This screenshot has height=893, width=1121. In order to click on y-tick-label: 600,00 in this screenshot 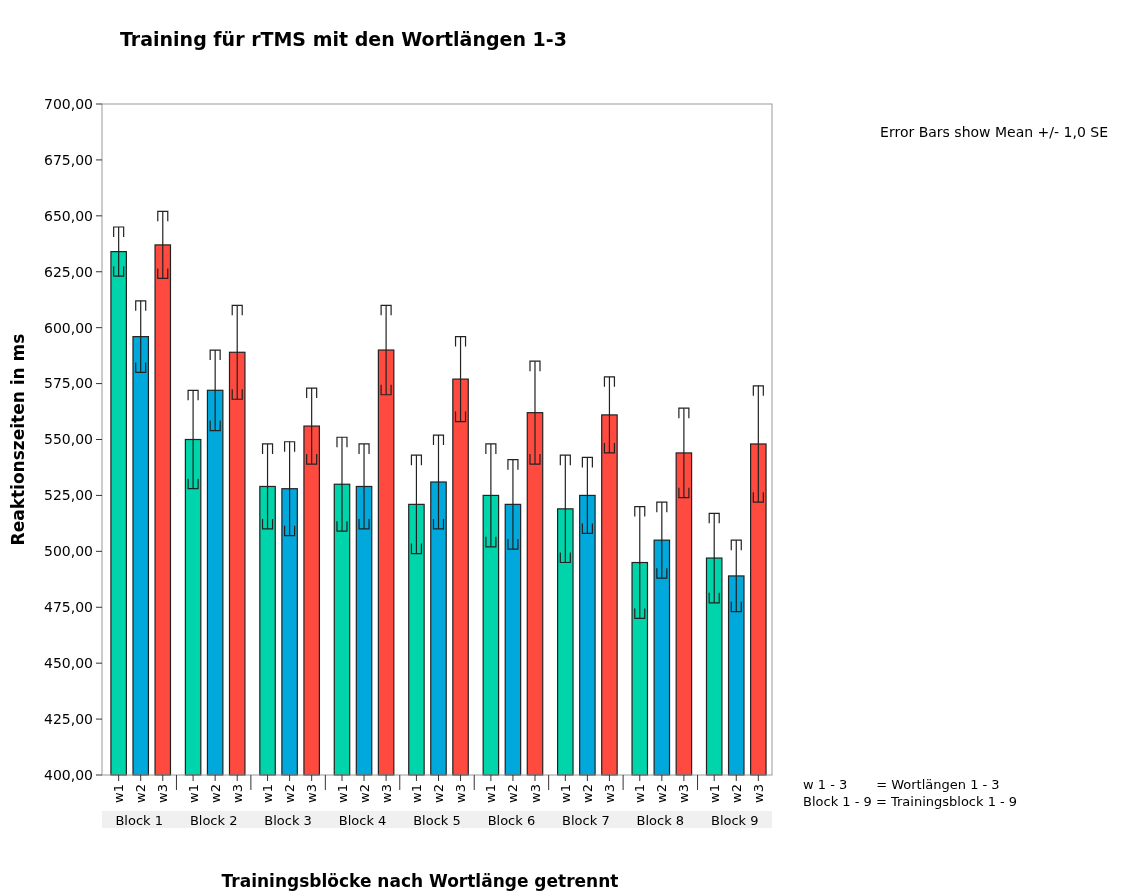, I will do `click(68, 327)`.